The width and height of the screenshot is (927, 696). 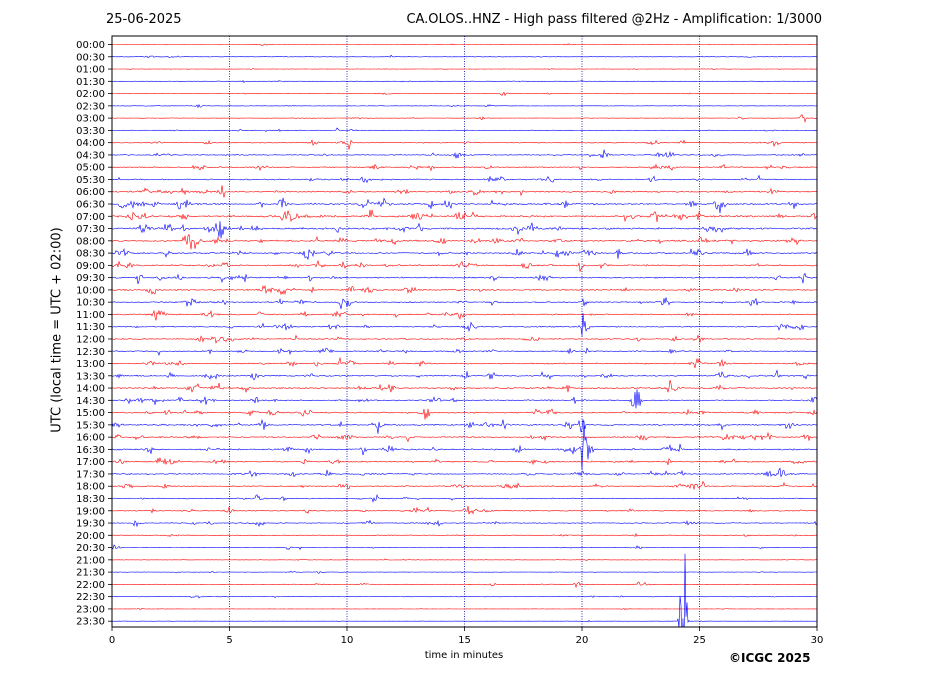 What do you see at coordinates (90, 180) in the screenshot?
I see `y-tick-label: 05:30` at bounding box center [90, 180].